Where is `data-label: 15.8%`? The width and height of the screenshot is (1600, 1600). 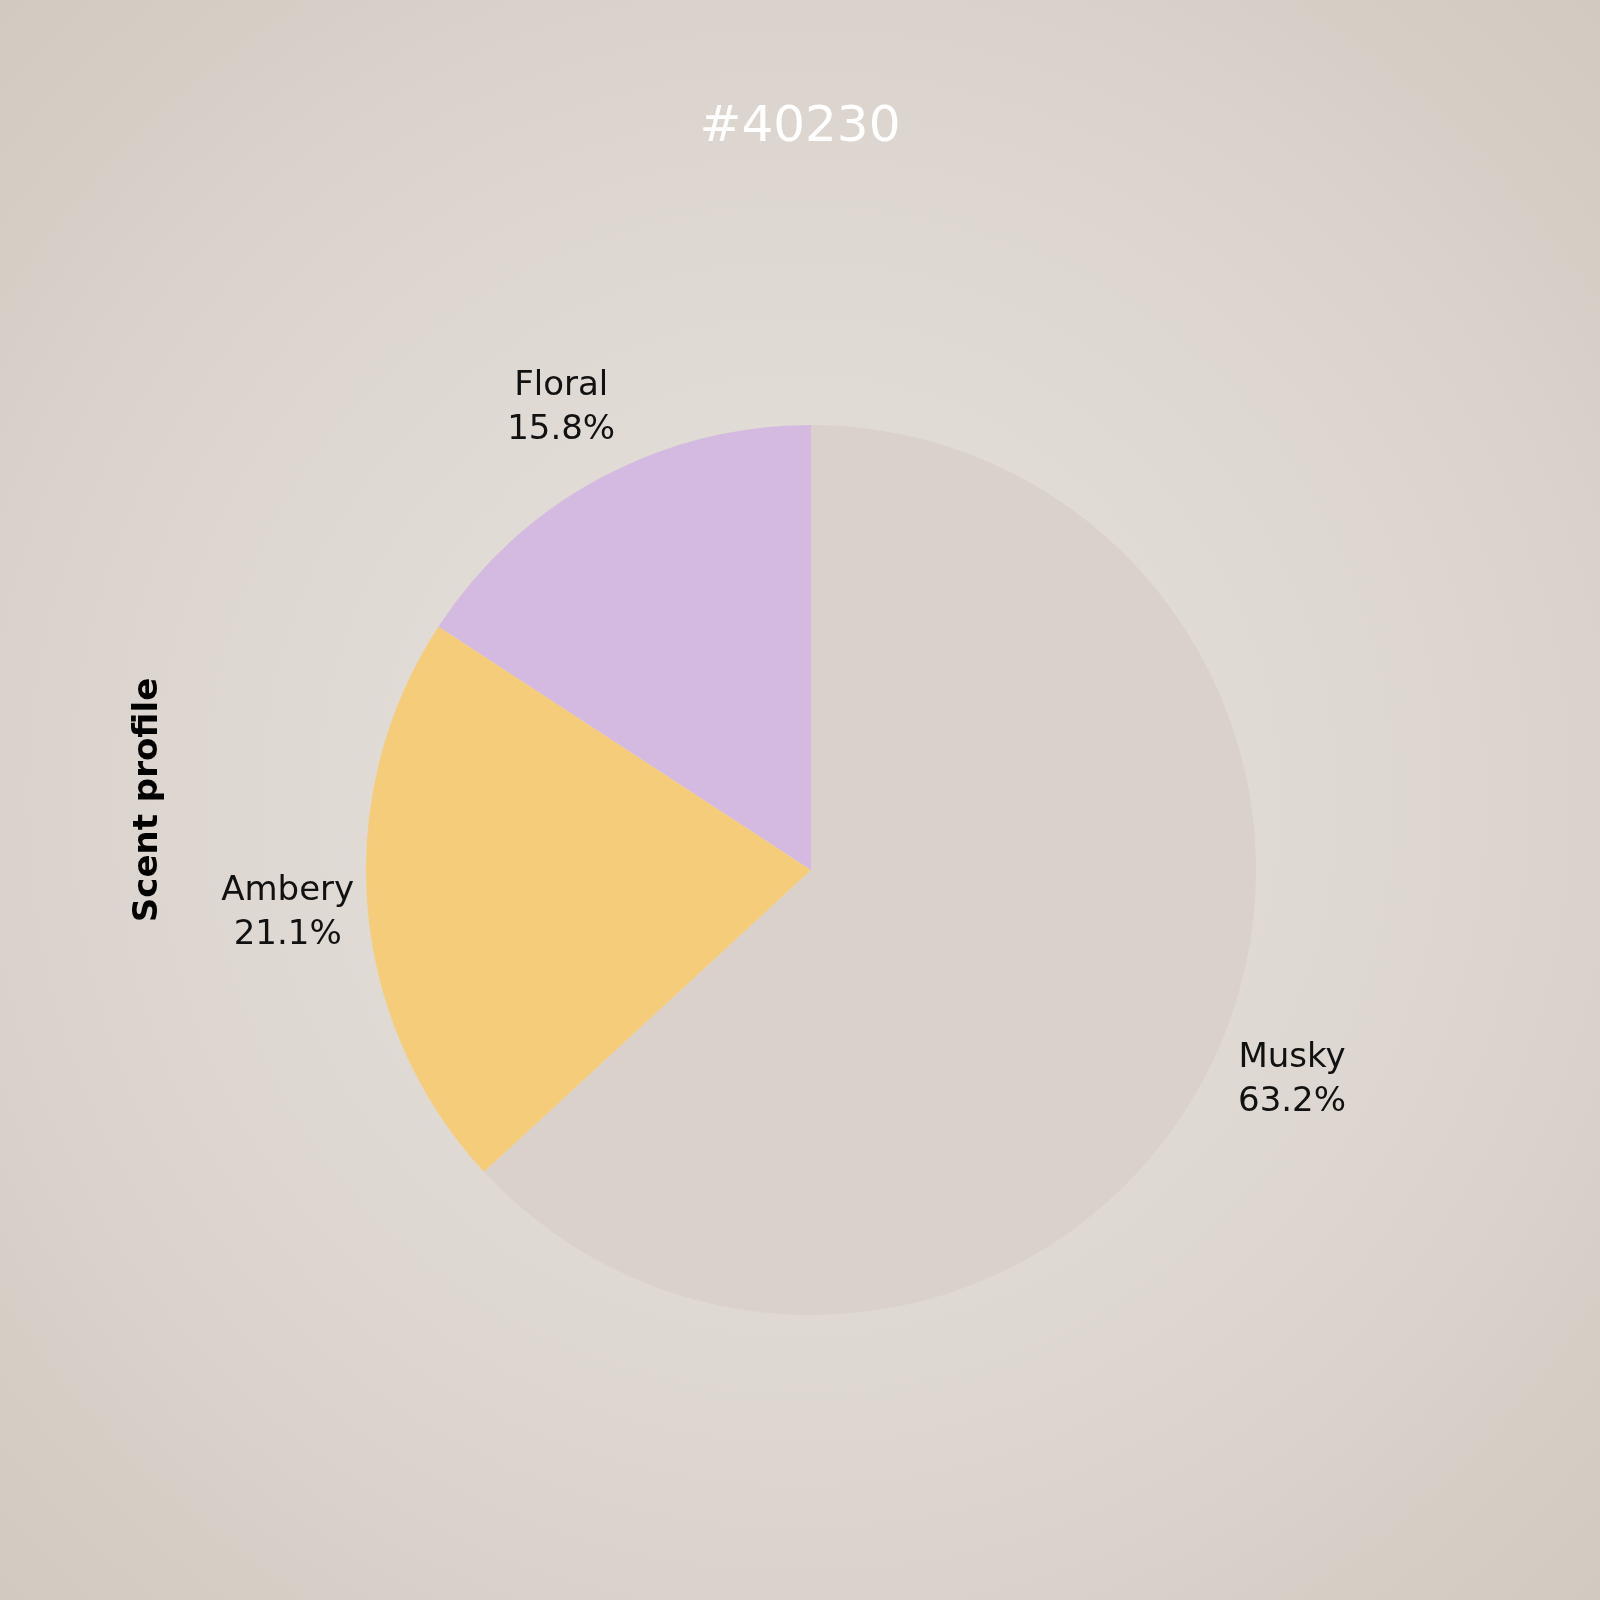 data-label: 15.8% is located at coordinates (561, 426).